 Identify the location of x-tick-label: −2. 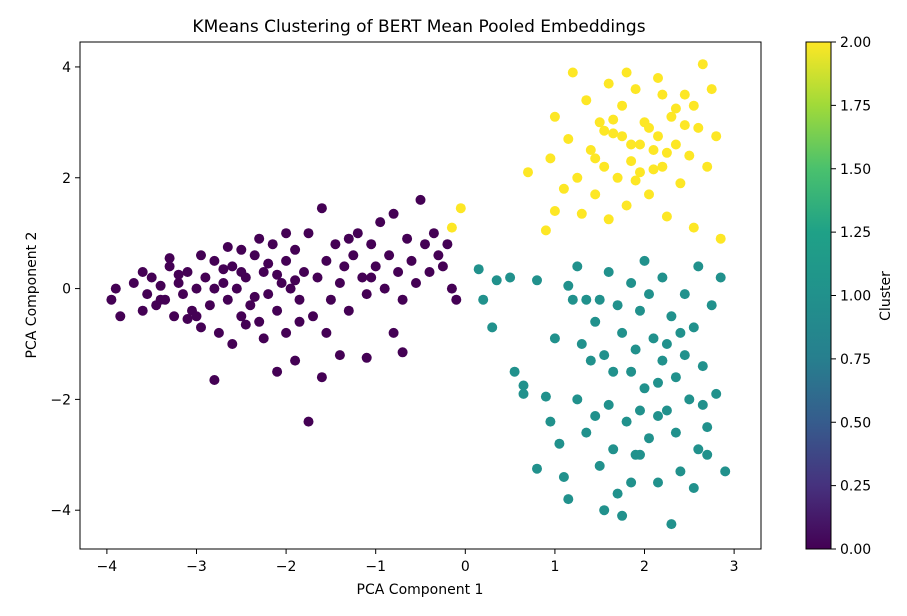
(286, 567).